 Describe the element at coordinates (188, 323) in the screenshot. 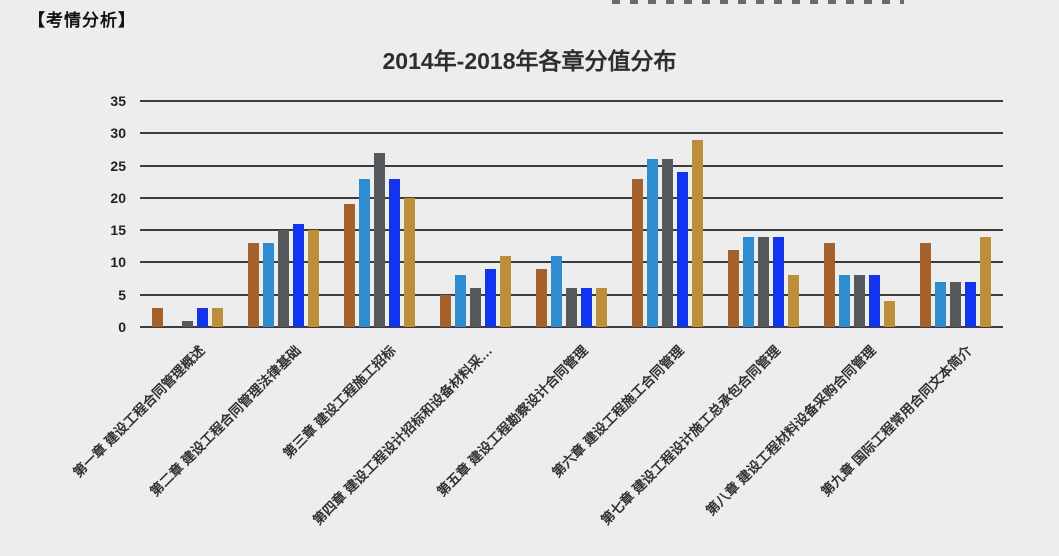

I see `bar-2016-cat1` at that location.